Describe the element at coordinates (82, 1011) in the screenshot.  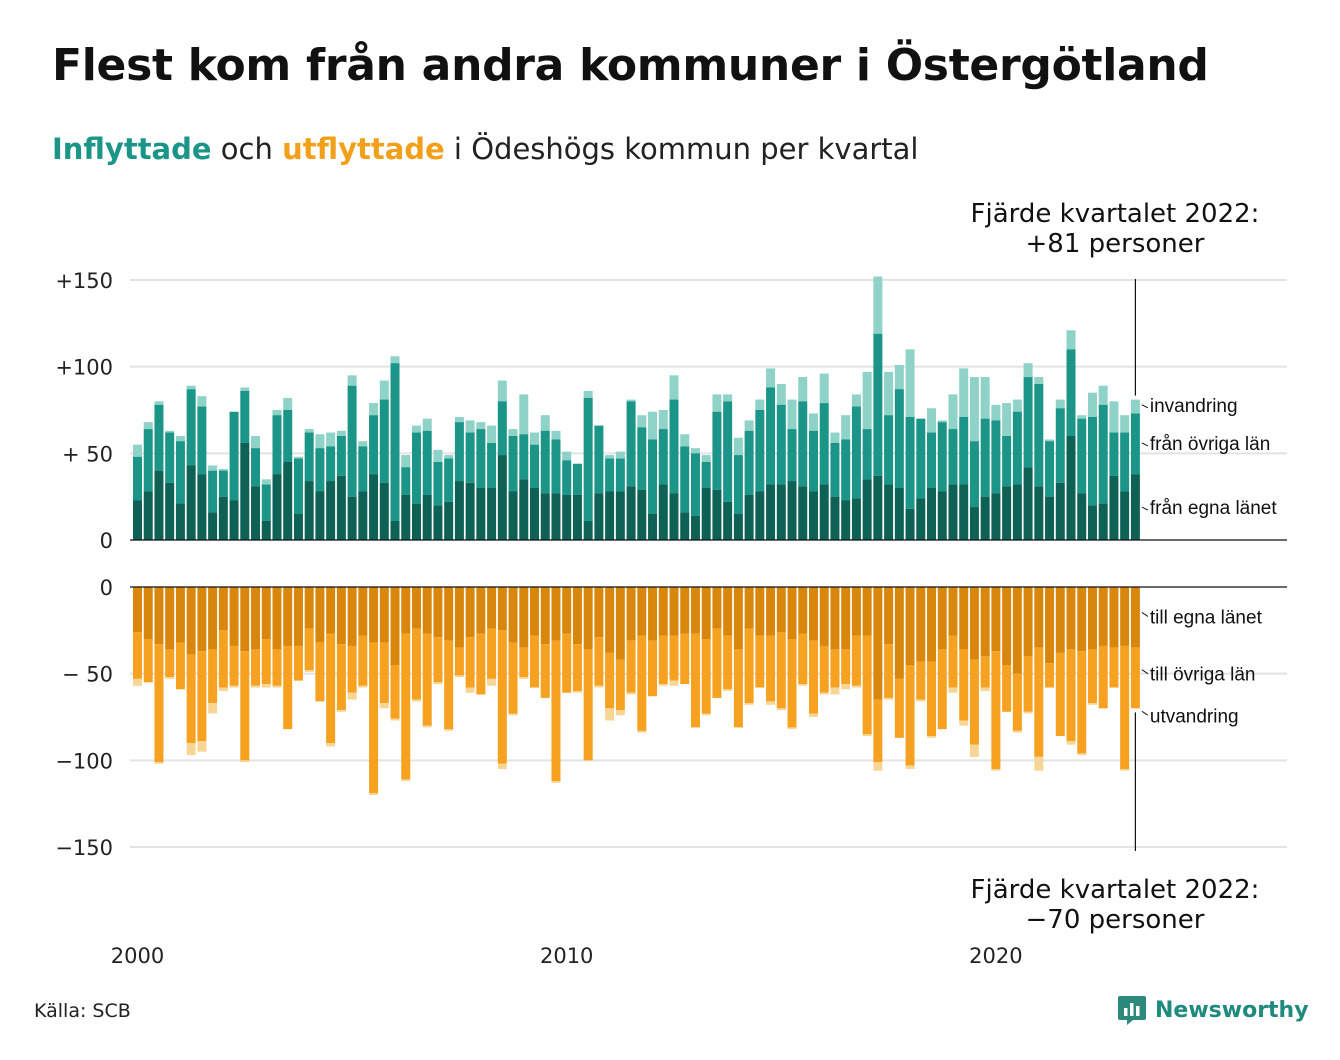
I see `source-note: Källa: SCB` at that location.